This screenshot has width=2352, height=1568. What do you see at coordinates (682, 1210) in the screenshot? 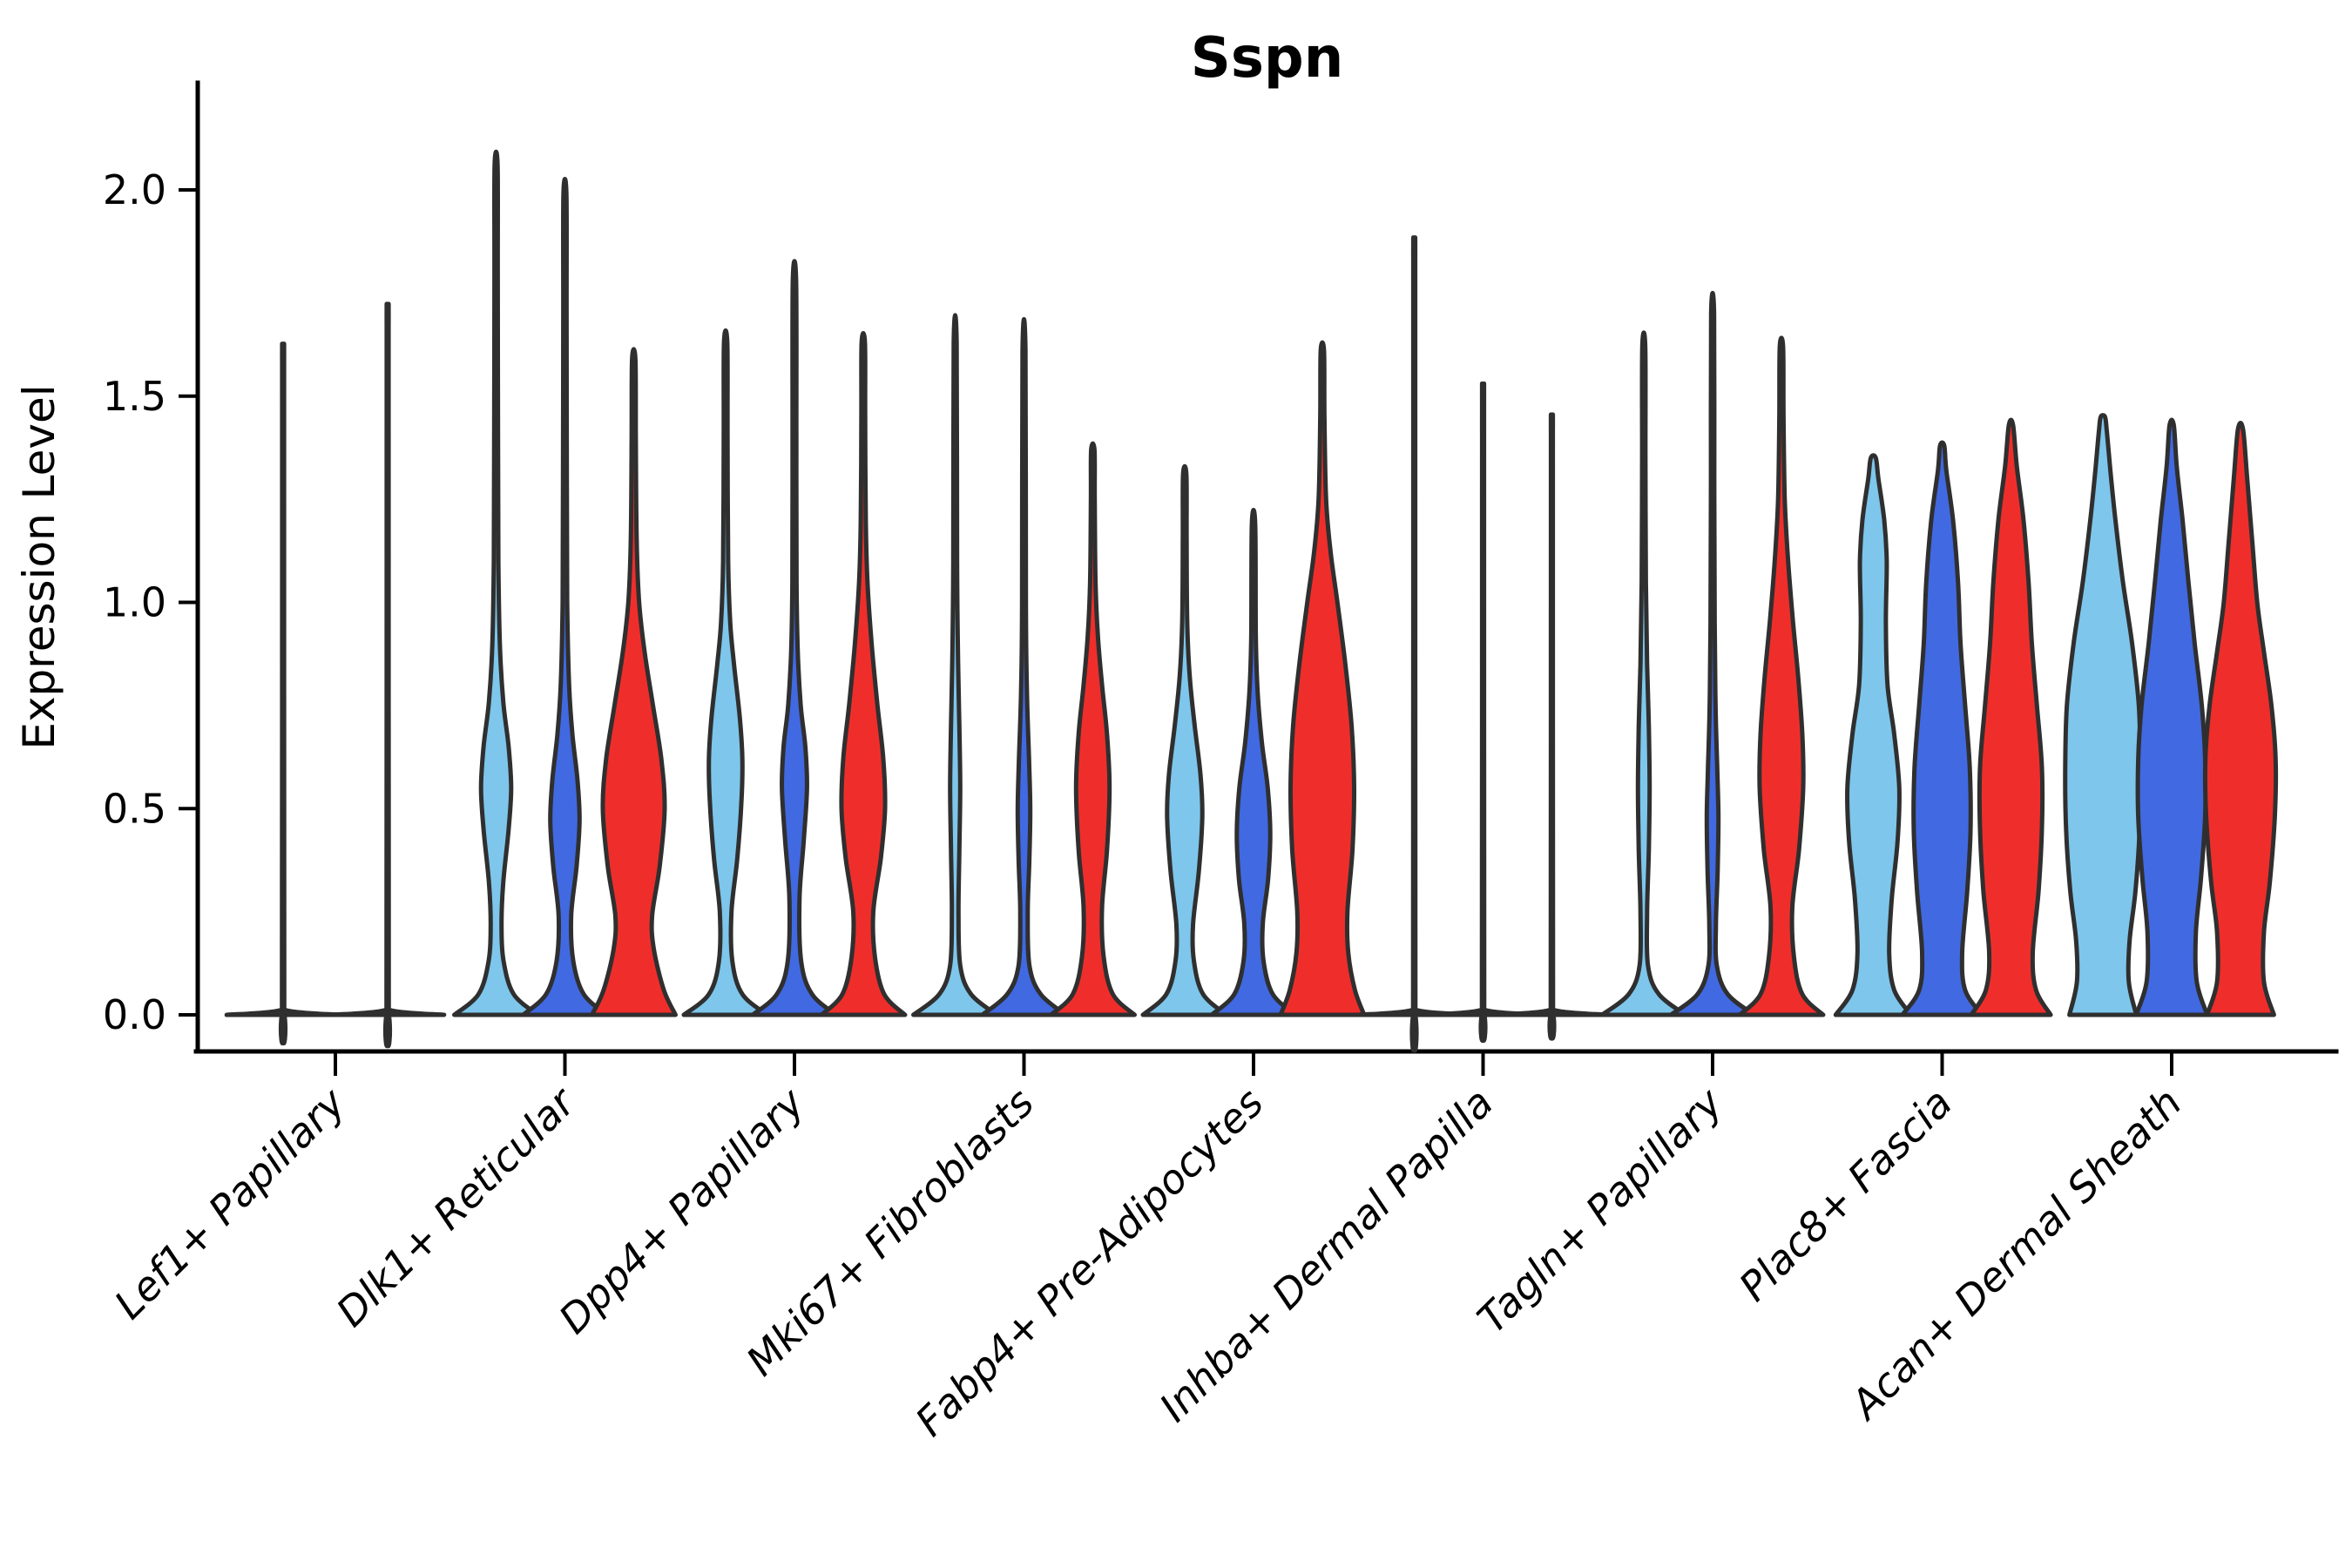
I see `x-axis-category-label: Dpp4+ Papillary` at bounding box center [682, 1210].